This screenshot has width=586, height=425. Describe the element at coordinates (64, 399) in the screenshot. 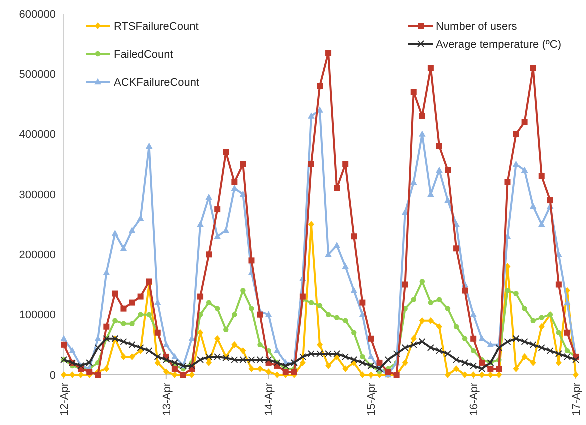

I see `x-tick-label: 12-Apr` at that location.